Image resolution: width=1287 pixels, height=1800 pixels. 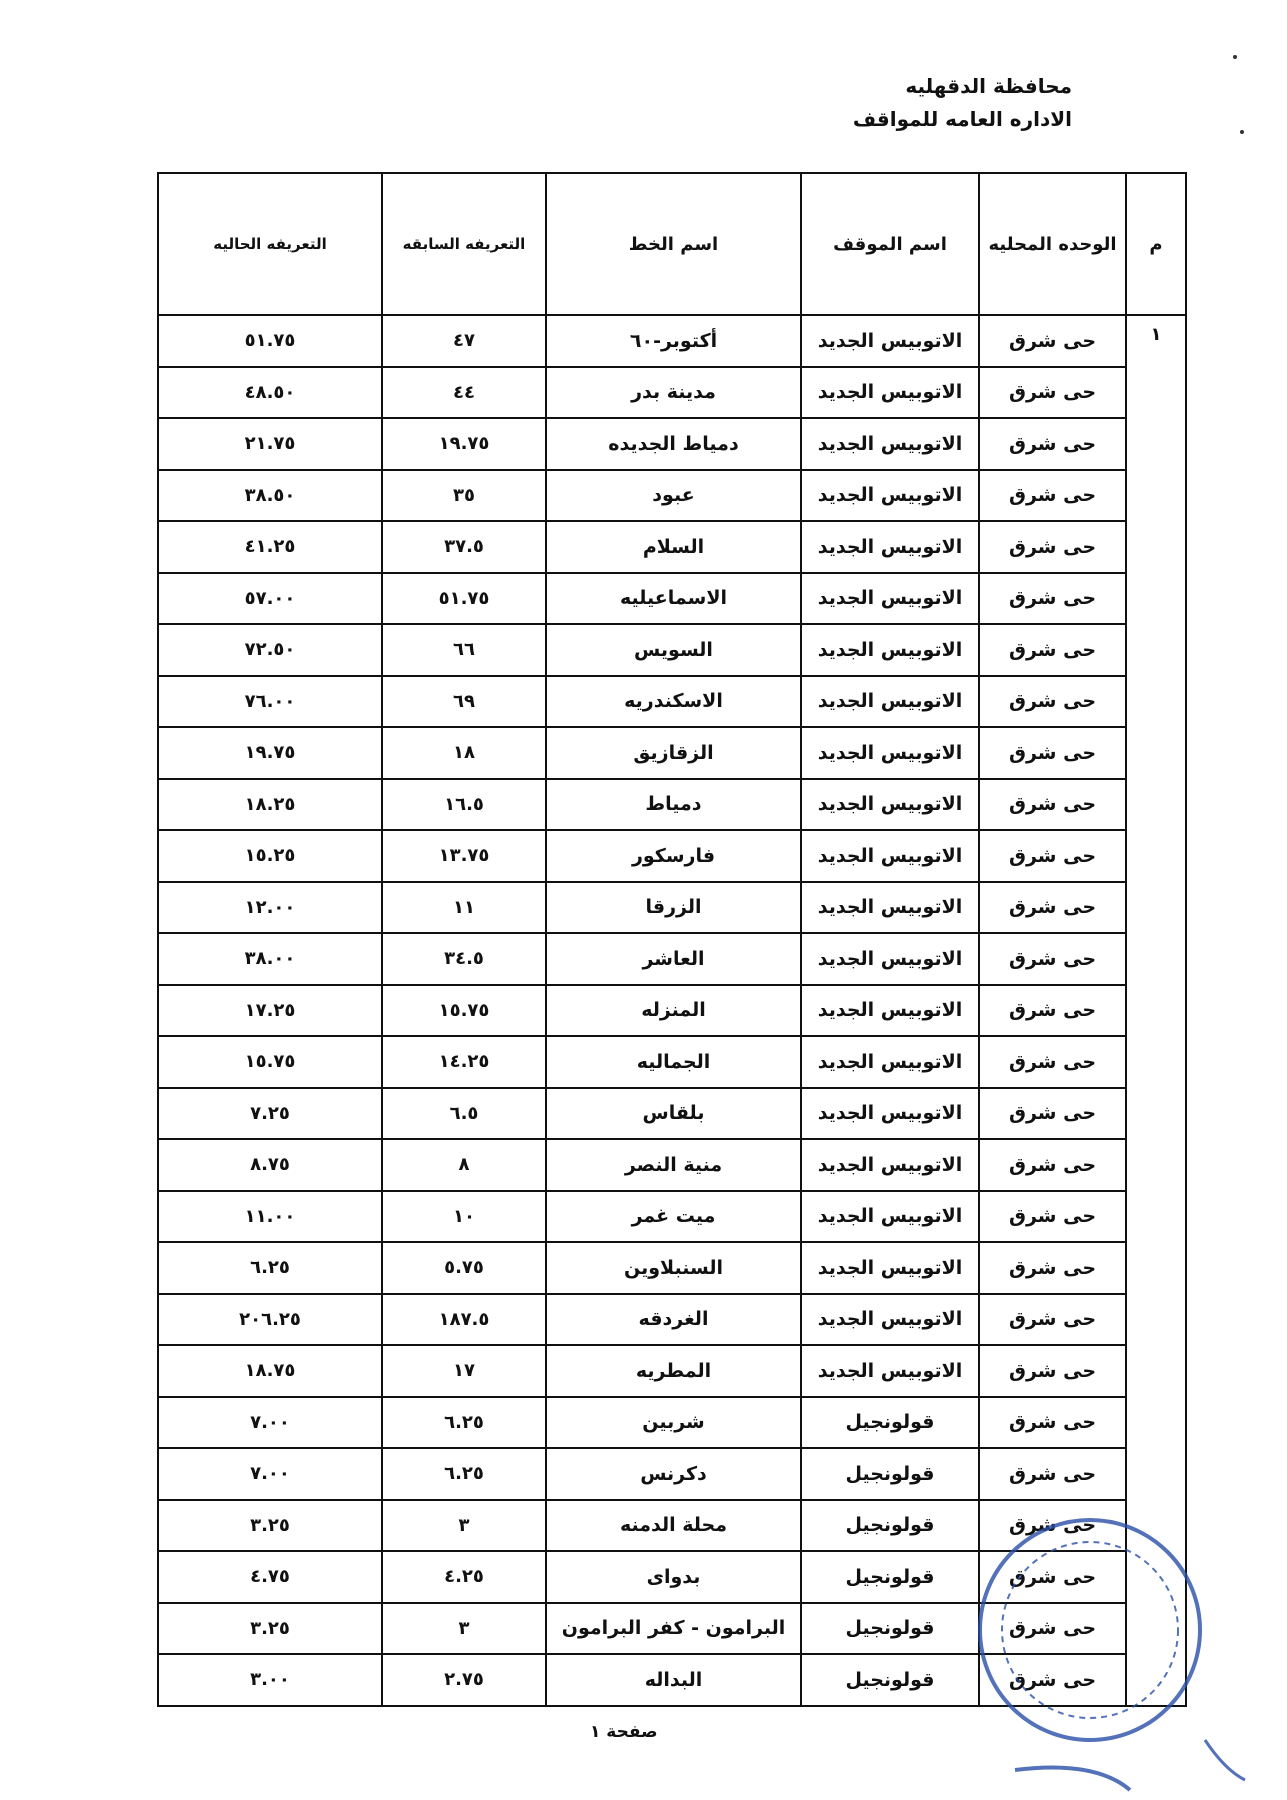 What do you see at coordinates (464, 1216) in the screenshot?
I see `cell-prev-fare: ١٠` at bounding box center [464, 1216].